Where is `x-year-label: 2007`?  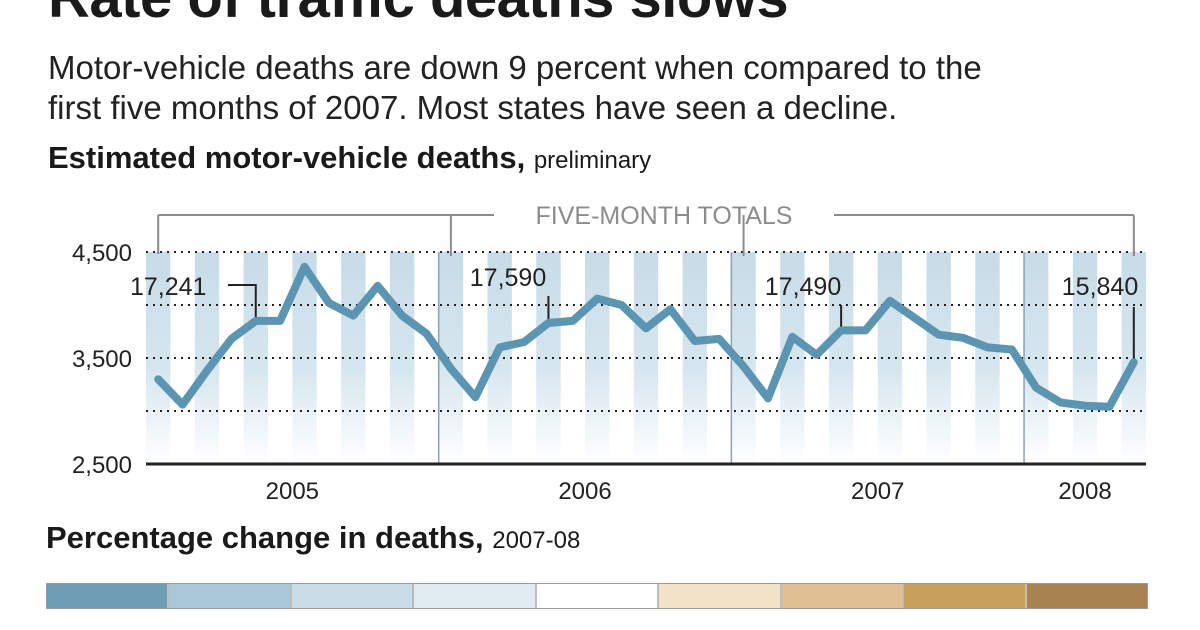
x-year-label: 2007 is located at coordinates (877, 491).